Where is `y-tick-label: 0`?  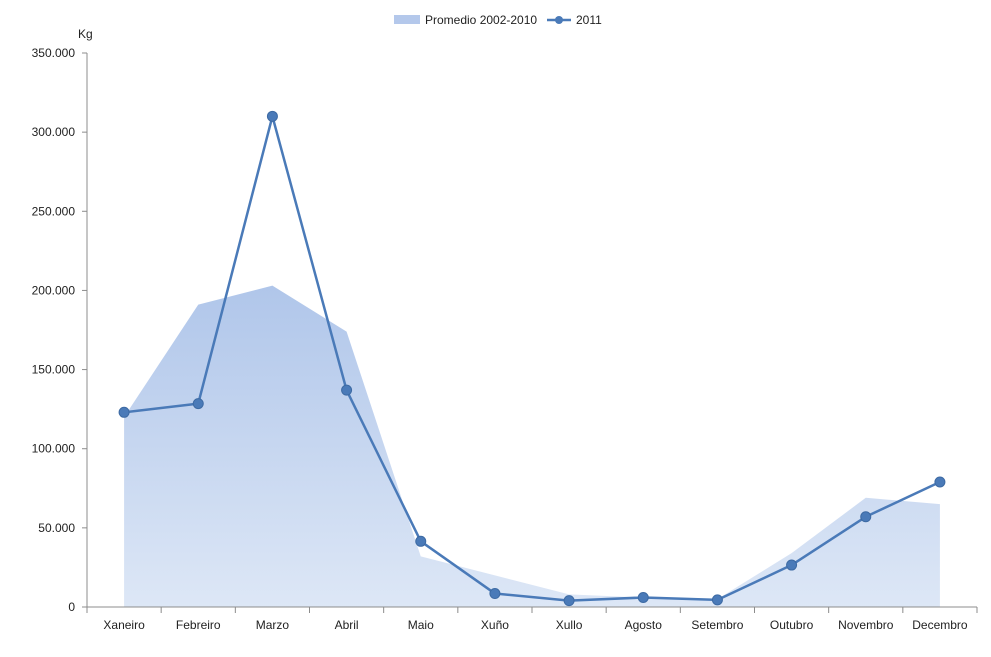
y-tick-label: 0 is located at coordinates (71, 607).